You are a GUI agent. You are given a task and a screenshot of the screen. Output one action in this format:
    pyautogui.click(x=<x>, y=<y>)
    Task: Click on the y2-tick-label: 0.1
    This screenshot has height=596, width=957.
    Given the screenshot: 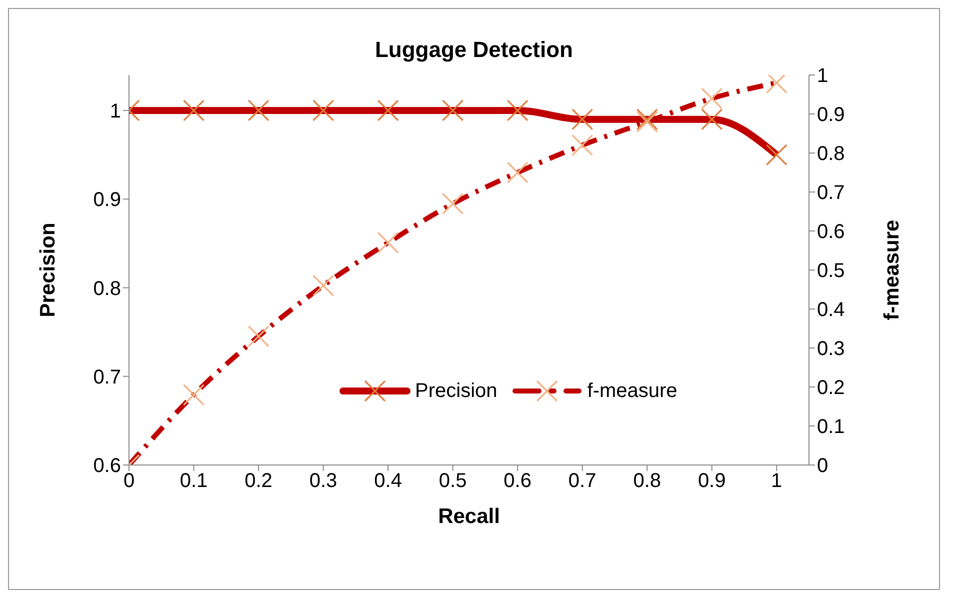 What is the action you would take?
    pyautogui.click(x=831, y=427)
    